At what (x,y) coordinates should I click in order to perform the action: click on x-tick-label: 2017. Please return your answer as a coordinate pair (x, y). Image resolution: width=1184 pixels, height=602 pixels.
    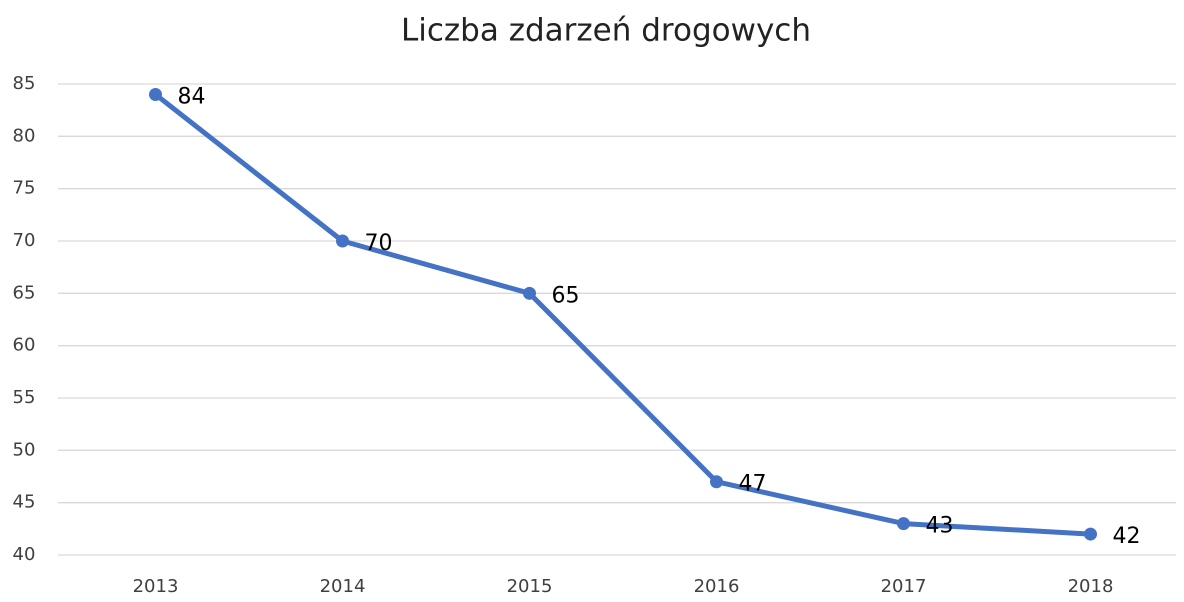
    Looking at the image, I should click on (904, 586).